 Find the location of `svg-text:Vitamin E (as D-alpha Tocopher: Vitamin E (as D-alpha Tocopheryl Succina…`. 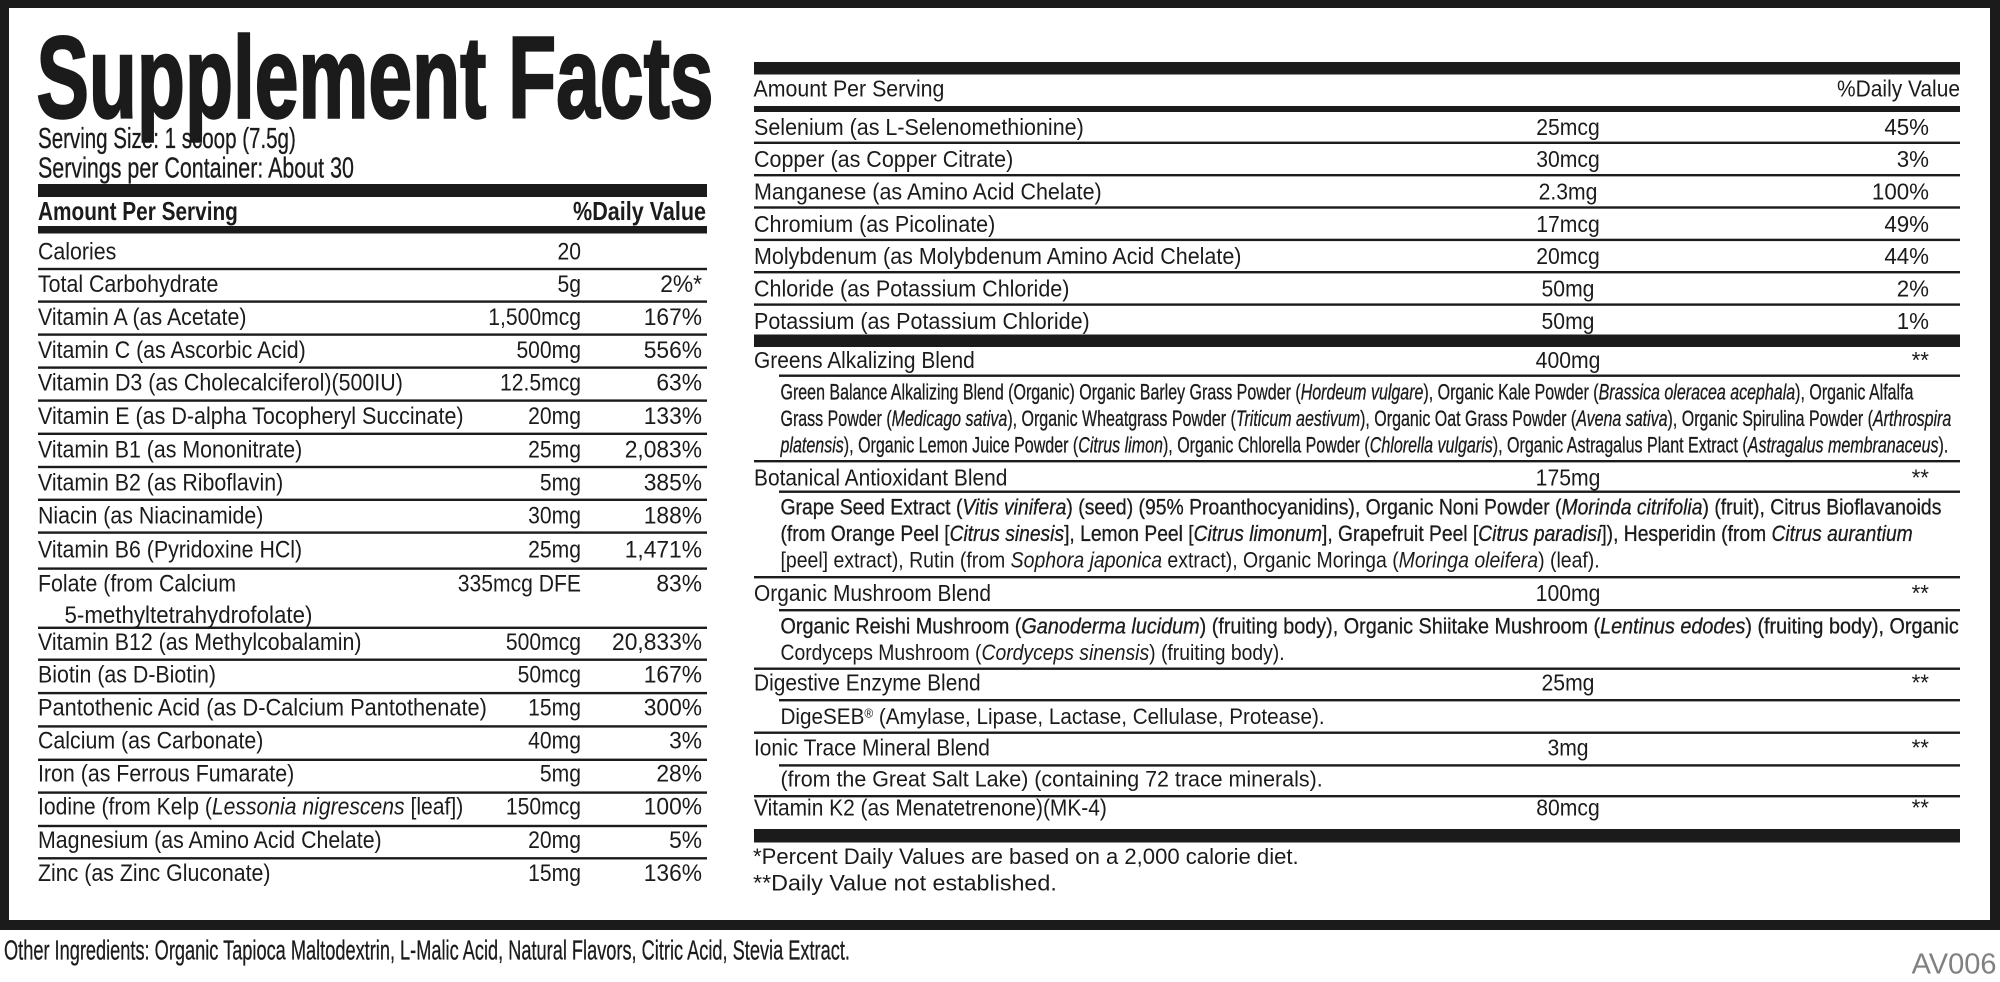

svg-text:Vitamin E (as D-alpha Tocopher: Vitamin E (as D-alpha Tocopheryl Succina… is located at coordinates (251, 415).